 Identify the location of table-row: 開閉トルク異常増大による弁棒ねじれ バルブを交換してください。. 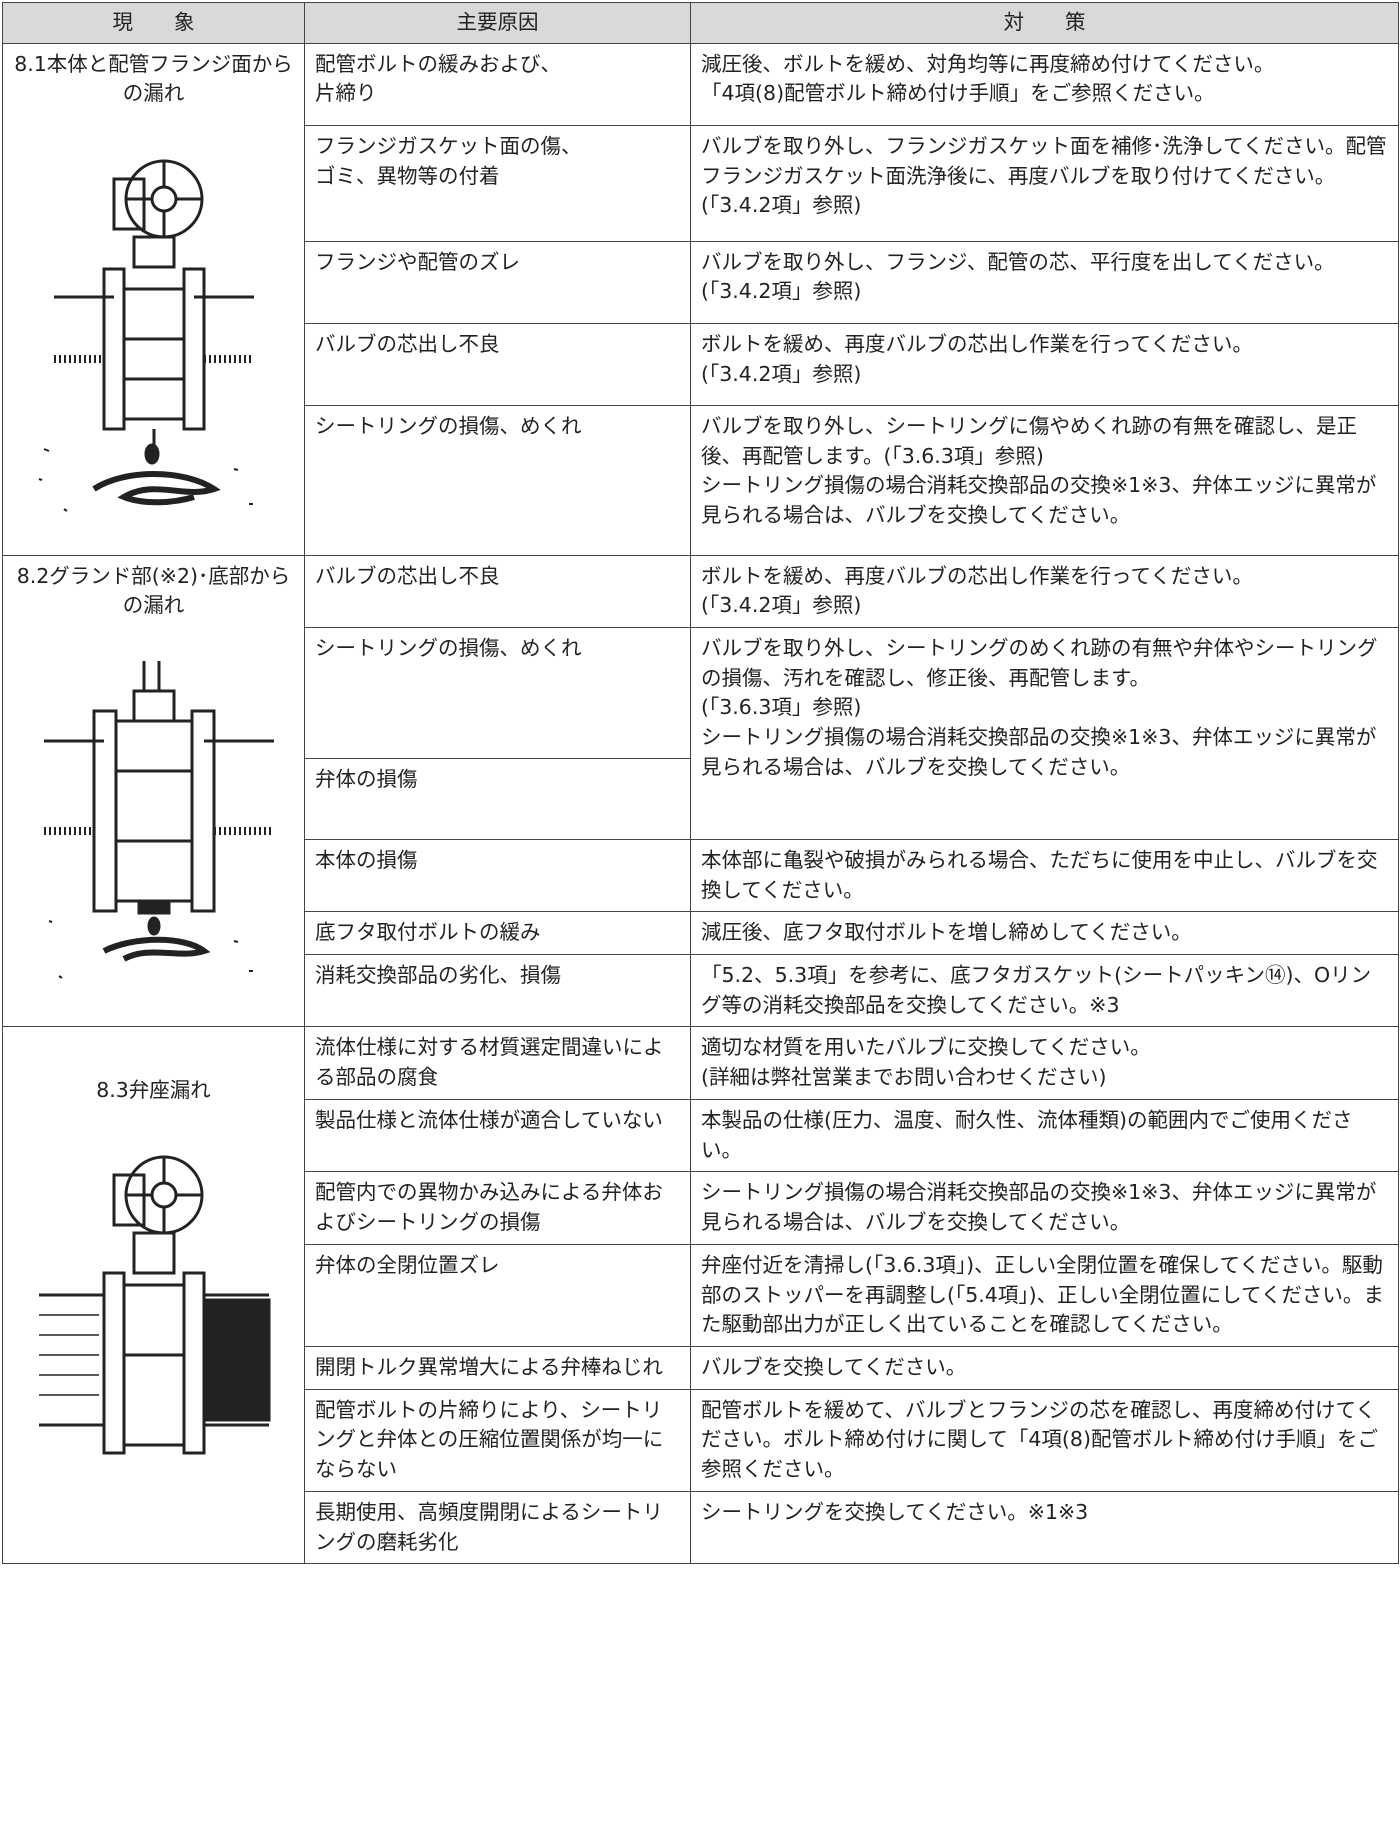
(701, 1367).